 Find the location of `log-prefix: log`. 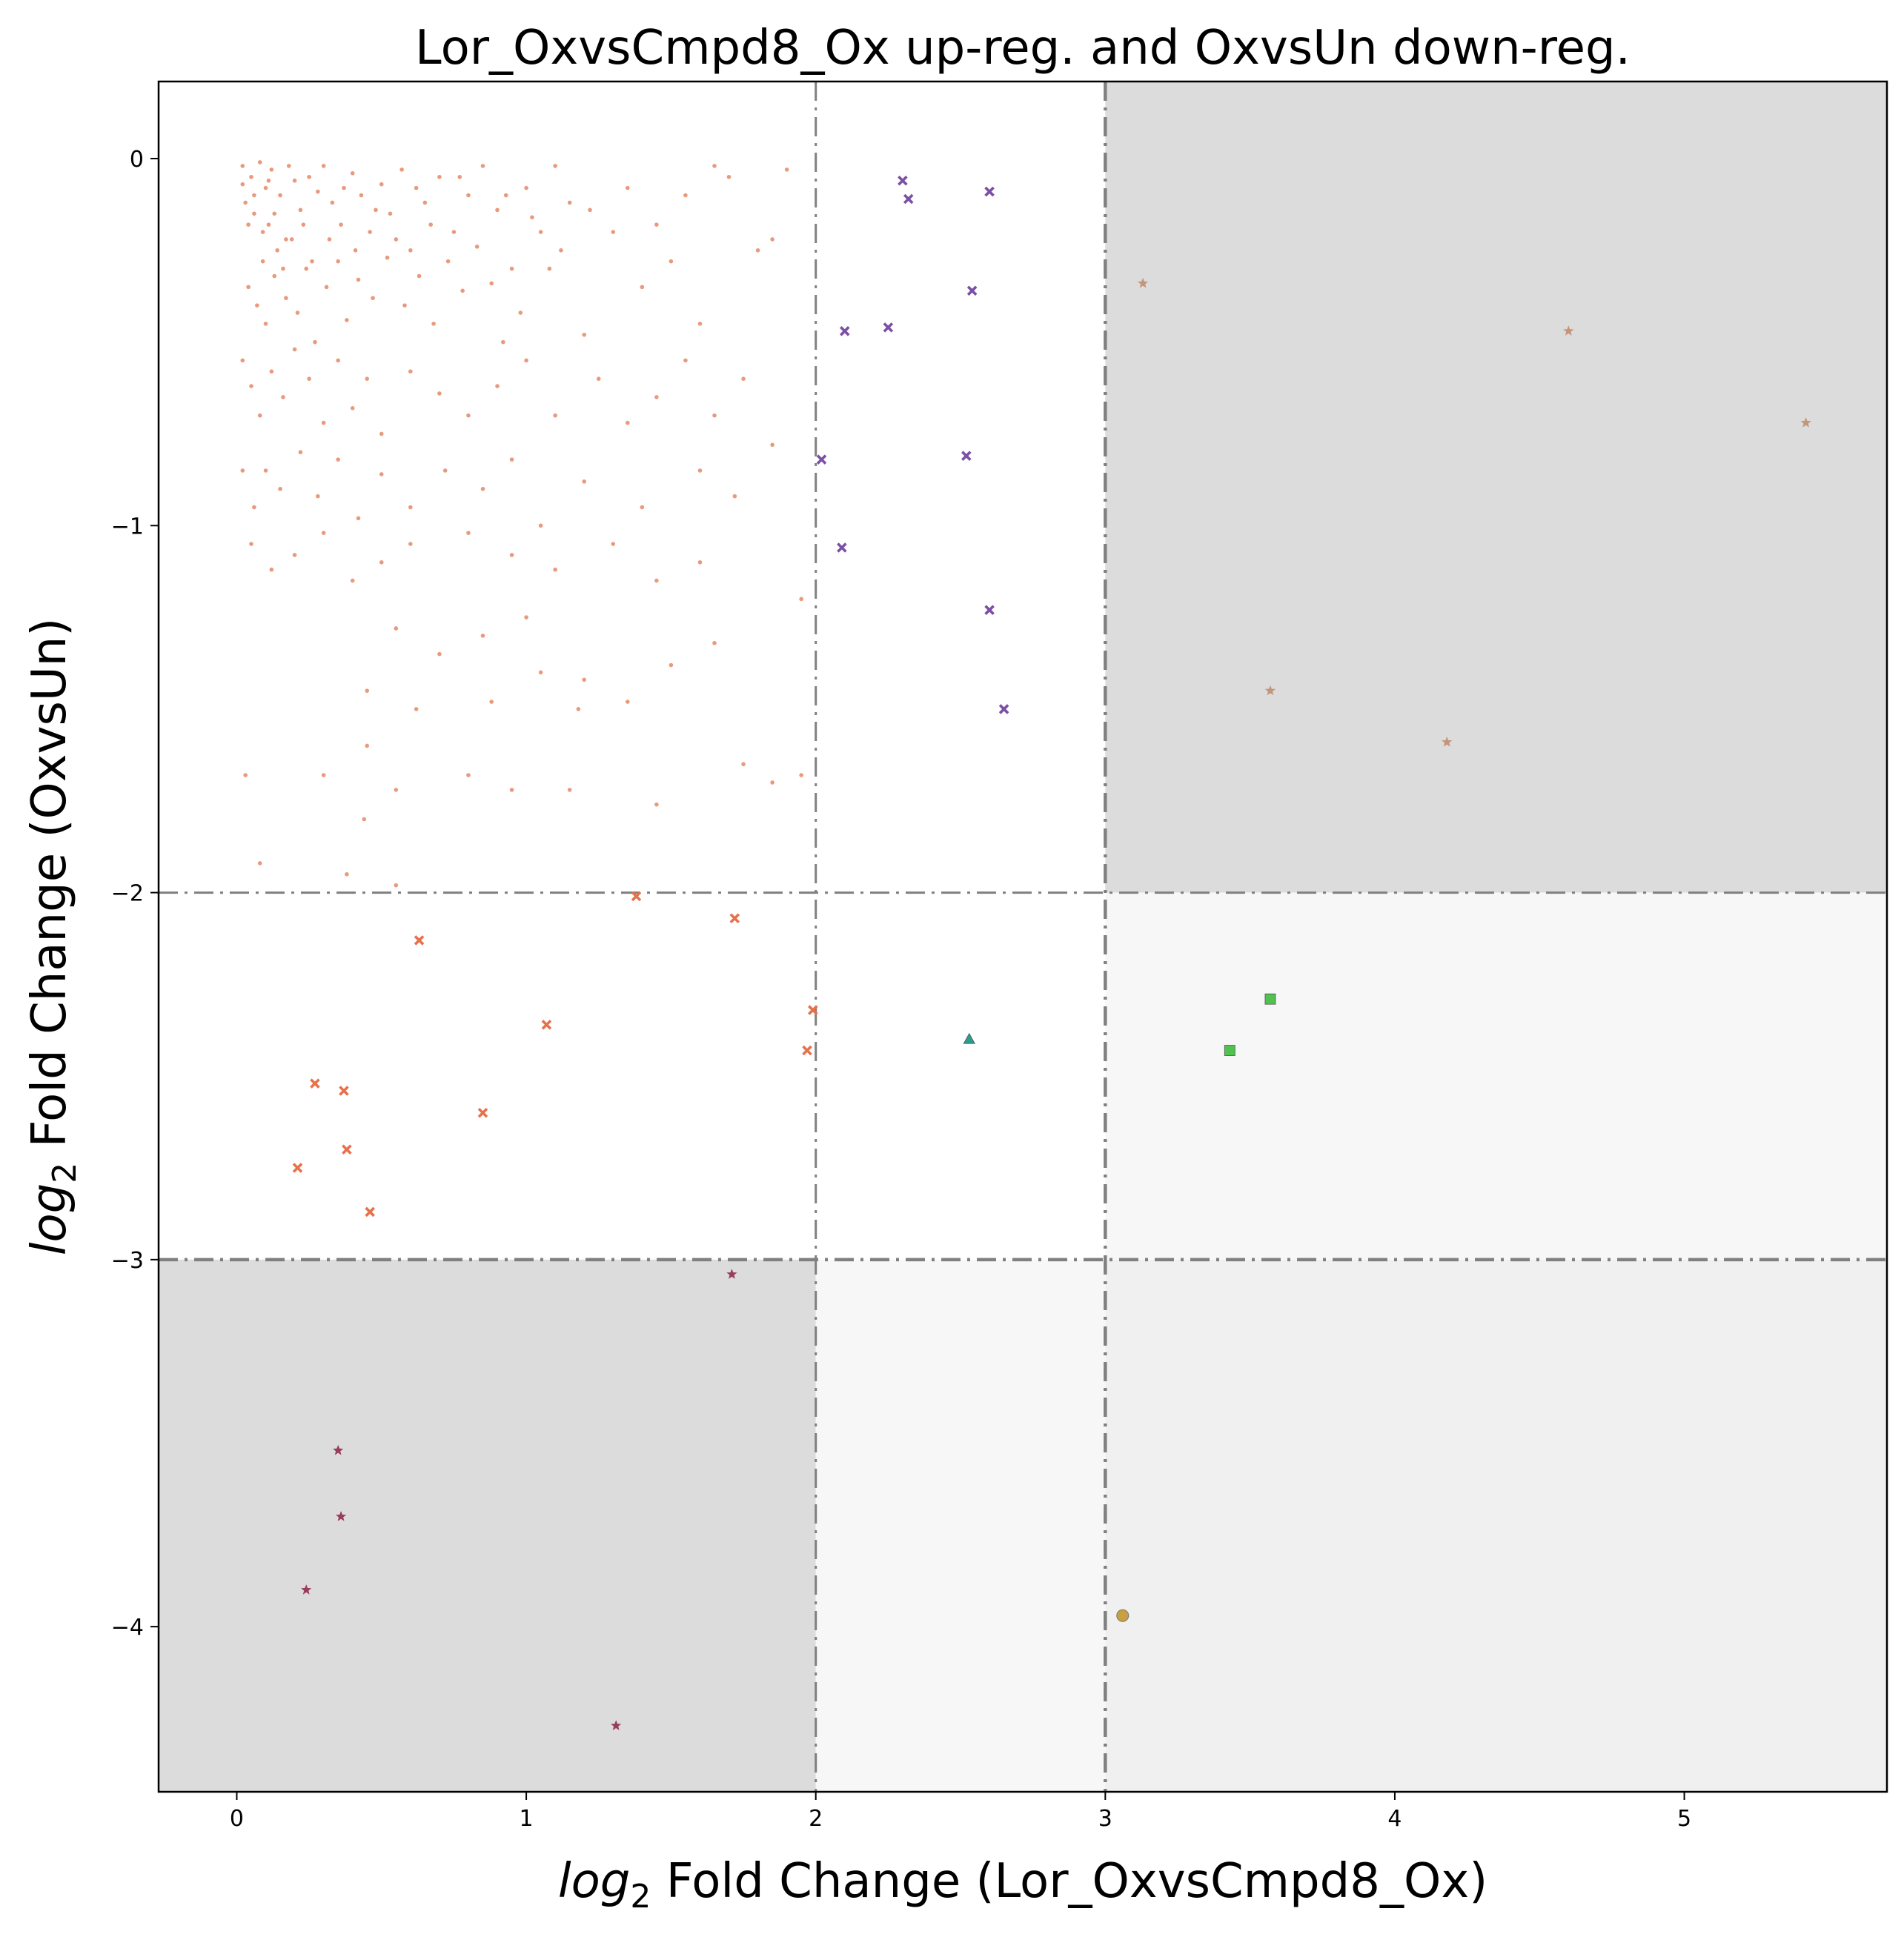

log-prefix: log is located at coordinates (49, 1220).